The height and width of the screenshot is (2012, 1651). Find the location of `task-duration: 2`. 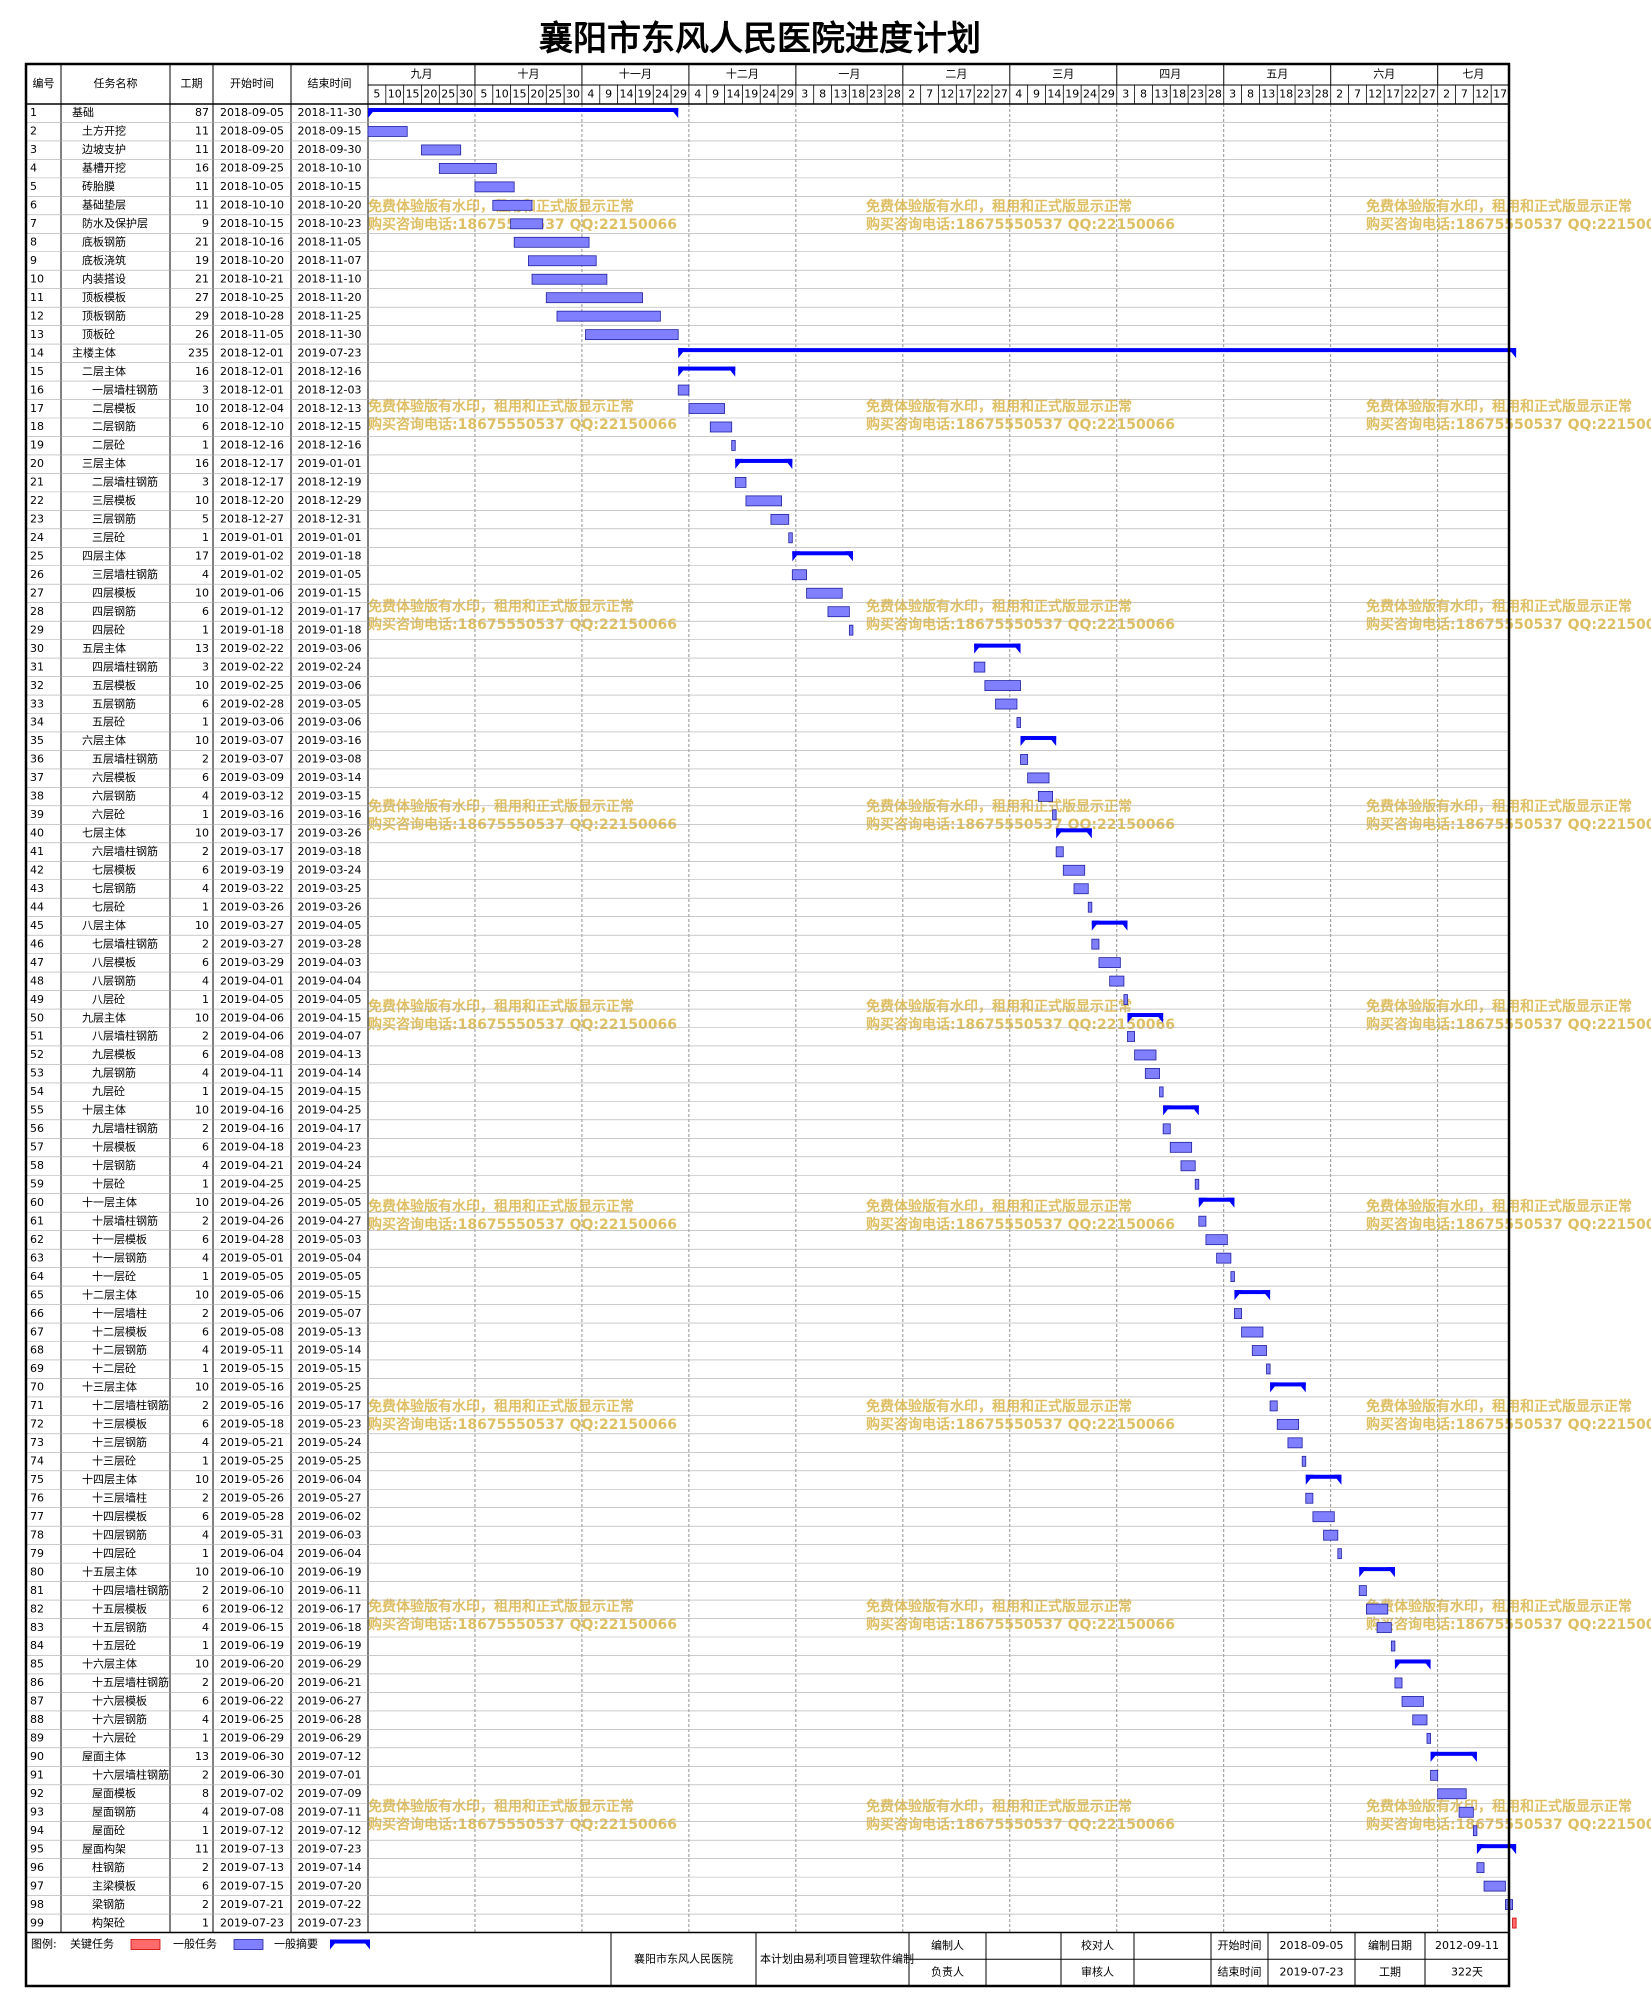

task-duration: 2 is located at coordinates (205, 1405).